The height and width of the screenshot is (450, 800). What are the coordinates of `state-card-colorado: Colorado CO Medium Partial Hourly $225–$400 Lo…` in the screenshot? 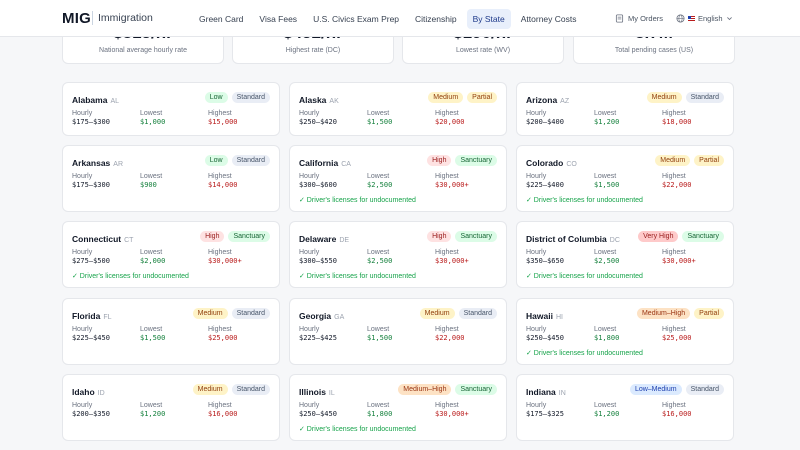 It's located at (625, 178).